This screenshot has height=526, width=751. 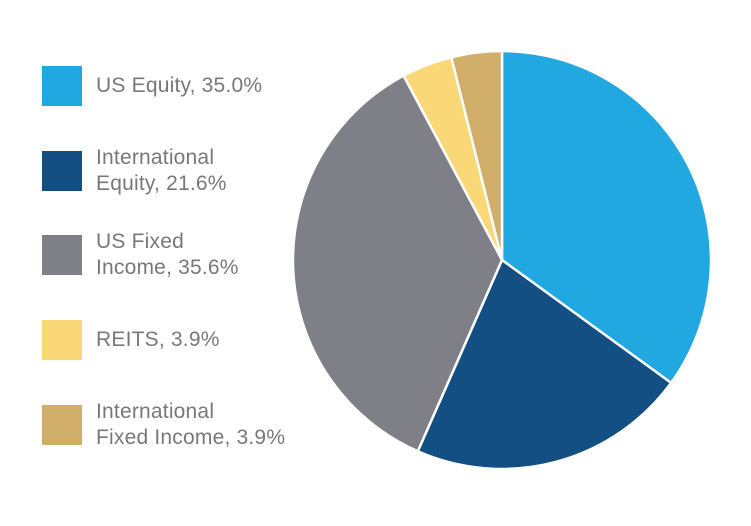 What do you see at coordinates (231, 255) in the screenshot?
I see `legend-label-us-fixed-income: US Fixed Income, 35.6%` at bounding box center [231, 255].